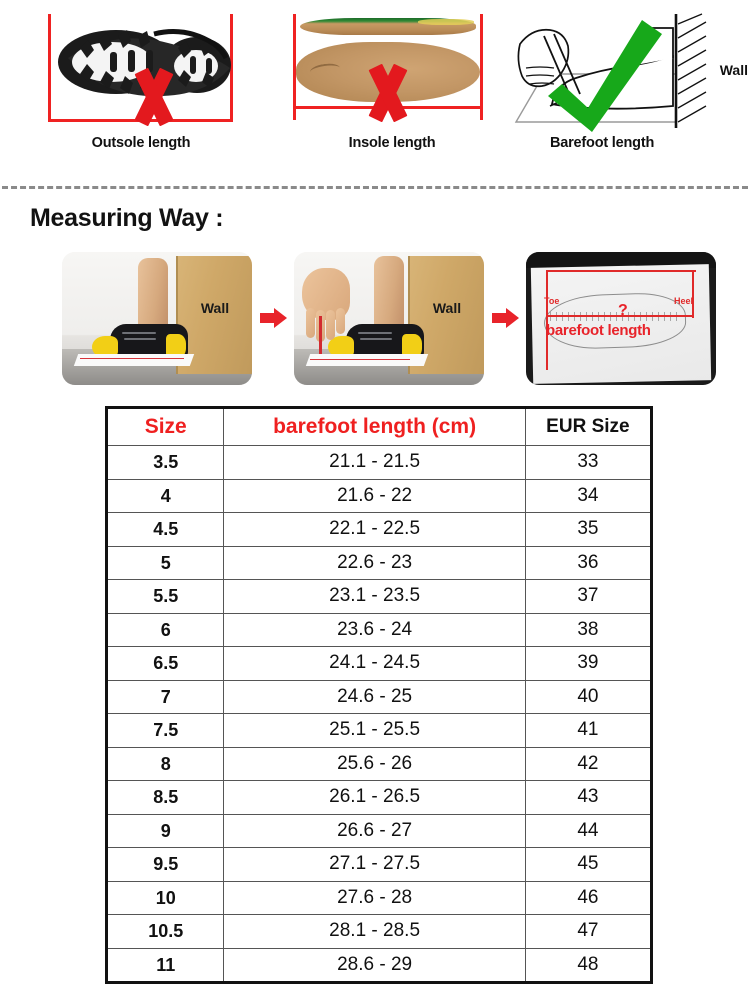 Image resolution: width=750 pixels, height=1000 pixels. What do you see at coordinates (165, 730) in the screenshot?
I see `cell-size: 7.5` at bounding box center [165, 730].